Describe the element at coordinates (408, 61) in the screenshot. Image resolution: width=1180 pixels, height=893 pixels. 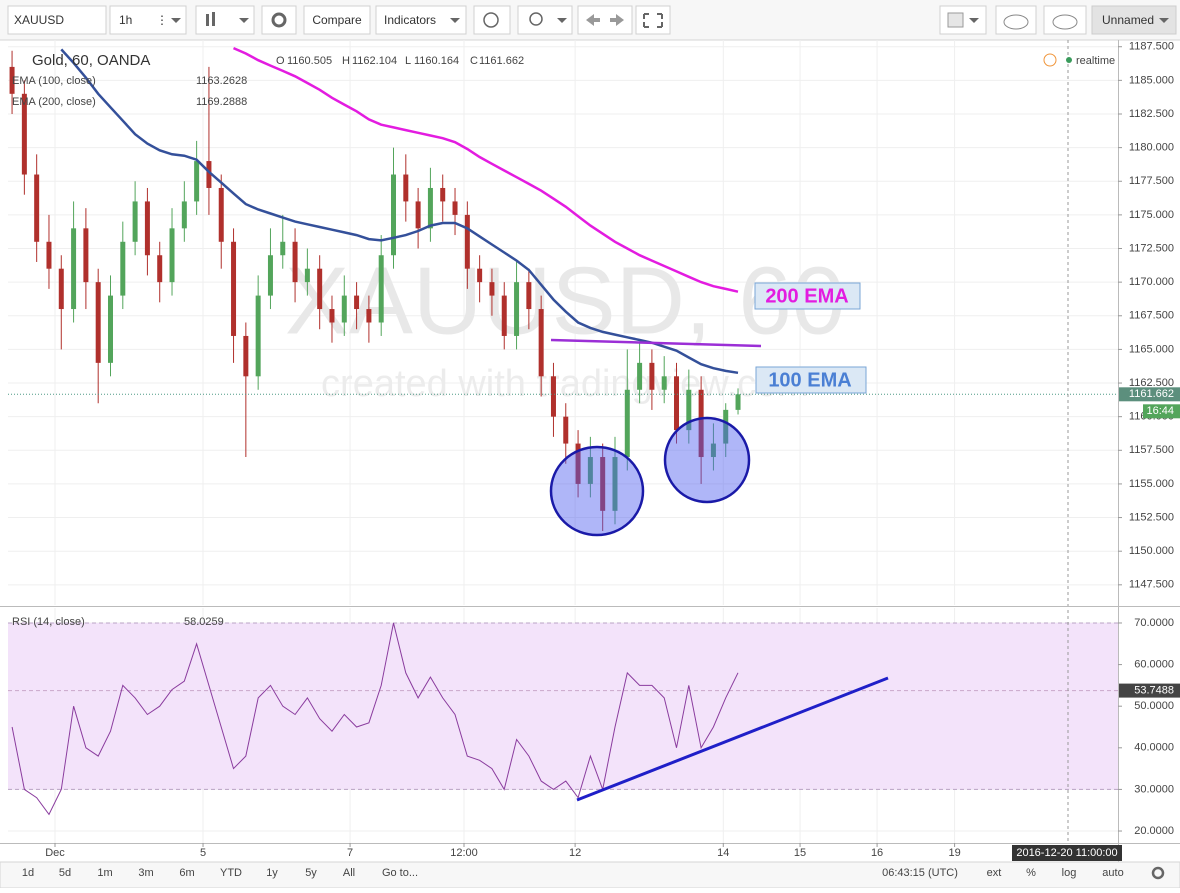
I see `ohlc-label: L` at that location.